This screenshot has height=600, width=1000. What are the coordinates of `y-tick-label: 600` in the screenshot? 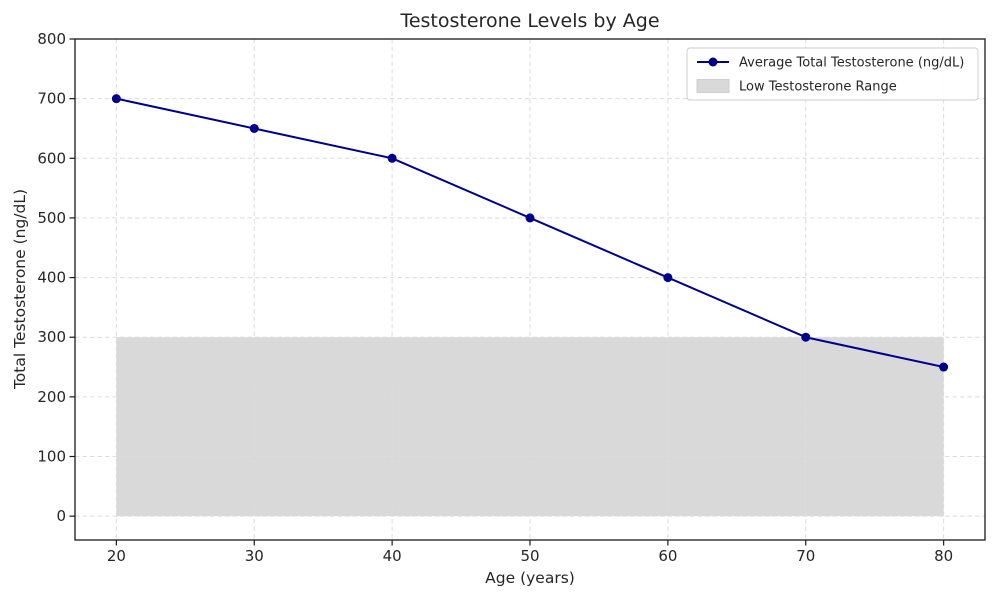 It's located at (51, 158).